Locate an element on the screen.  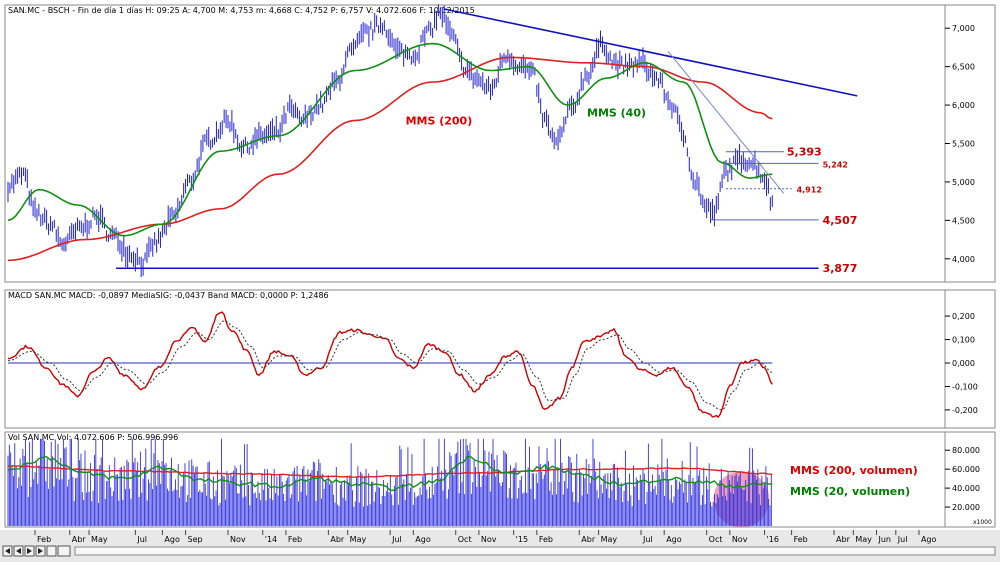
x-tick-tick--16: '16 is located at coordinates (773, 539).